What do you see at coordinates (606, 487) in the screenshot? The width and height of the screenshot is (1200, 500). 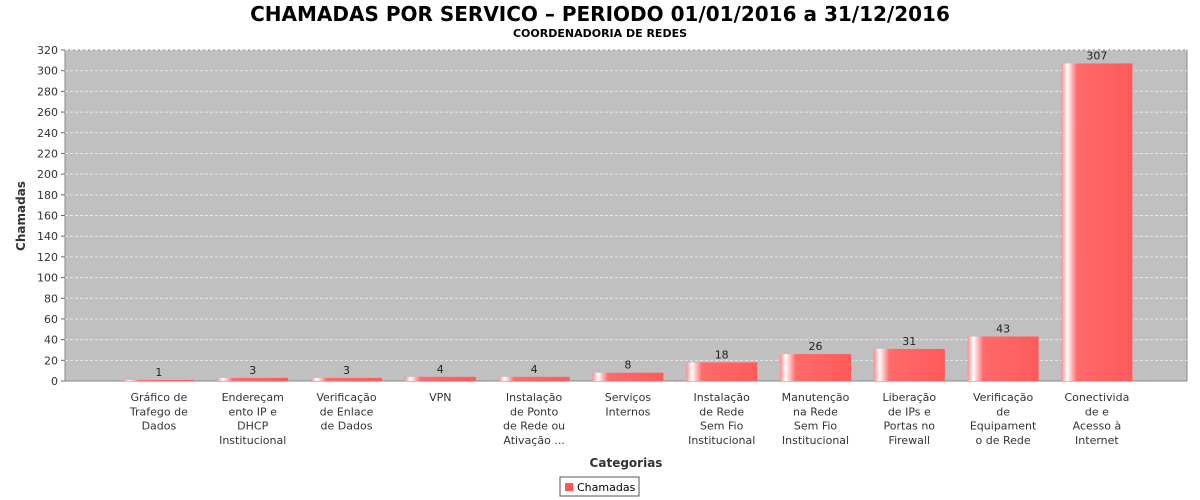 I see `legend-label: Chamadas` at bounding box center [606, 487].